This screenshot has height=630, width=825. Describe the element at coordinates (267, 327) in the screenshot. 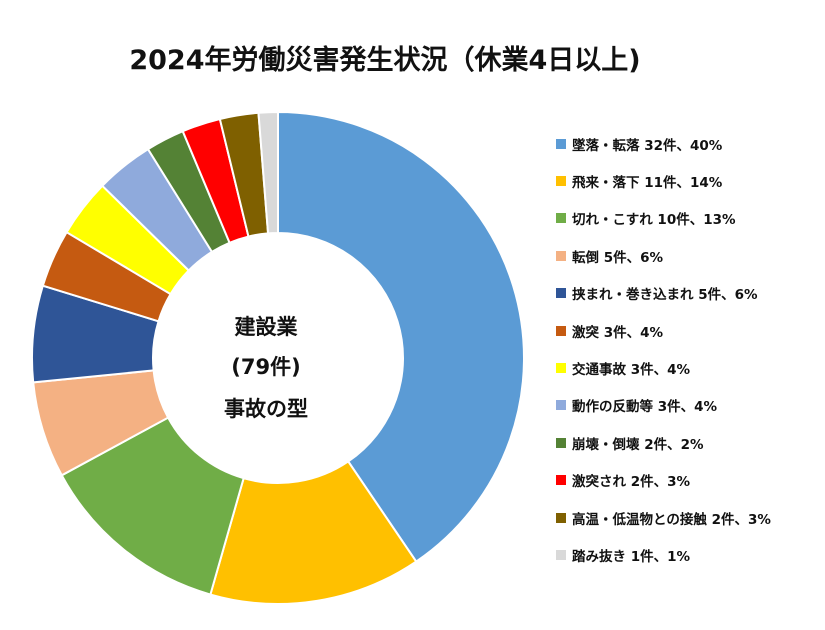

I see `center-label-industry: 建設業` at that location.